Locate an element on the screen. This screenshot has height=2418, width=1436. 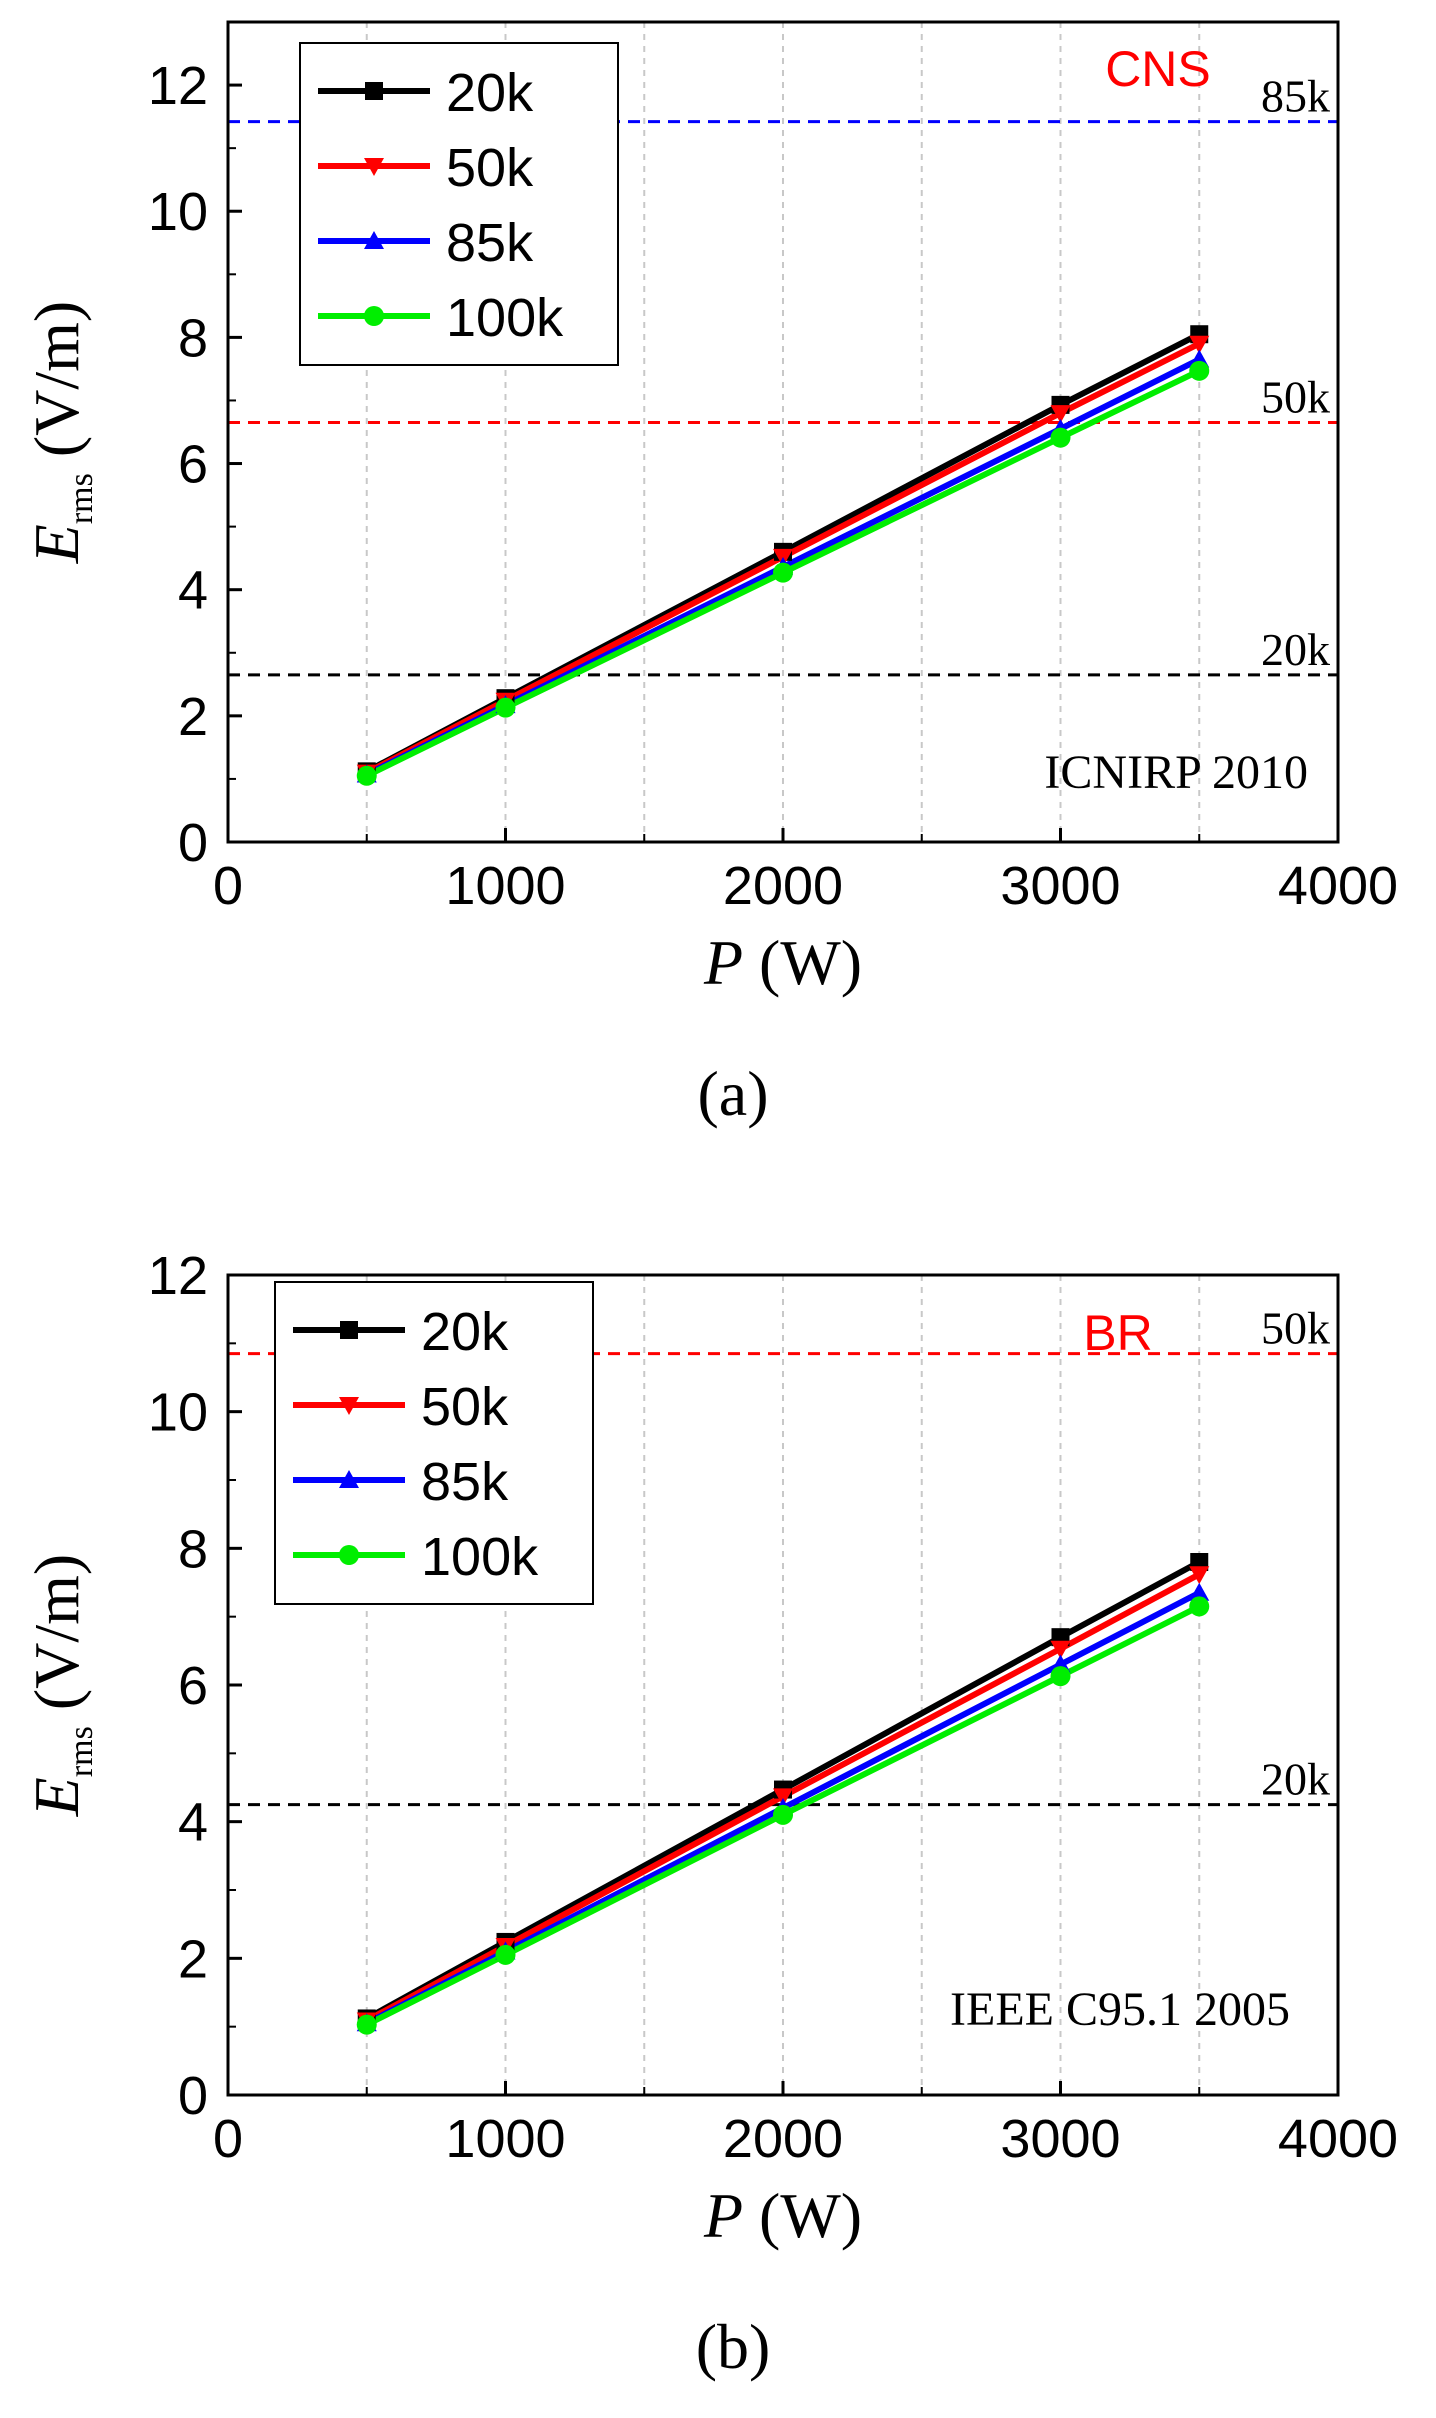
standard-annotation: IEEE C95.1 2005 is located at coordinates (1120, 2009).